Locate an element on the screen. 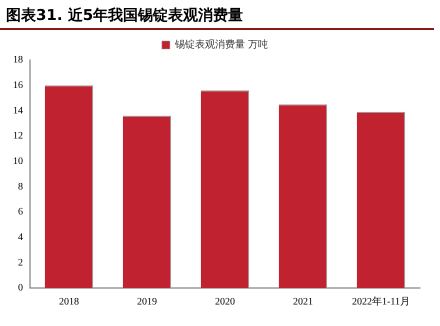 This screenshot has height=326, width=440. y-tick-label: 10 is located at coordinates (18, 161).